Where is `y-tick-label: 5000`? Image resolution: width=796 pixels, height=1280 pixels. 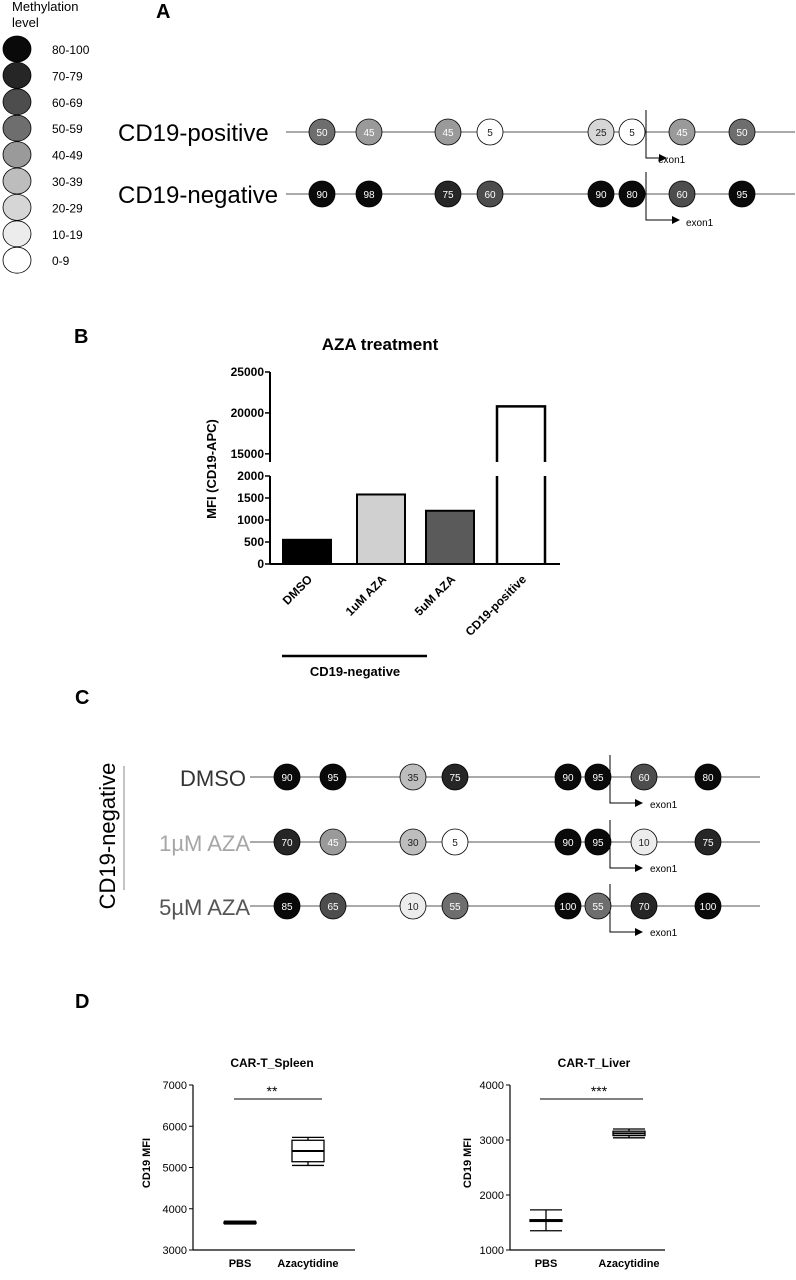
y-tick-label: 5000 is located at coordinates (175, 1169).